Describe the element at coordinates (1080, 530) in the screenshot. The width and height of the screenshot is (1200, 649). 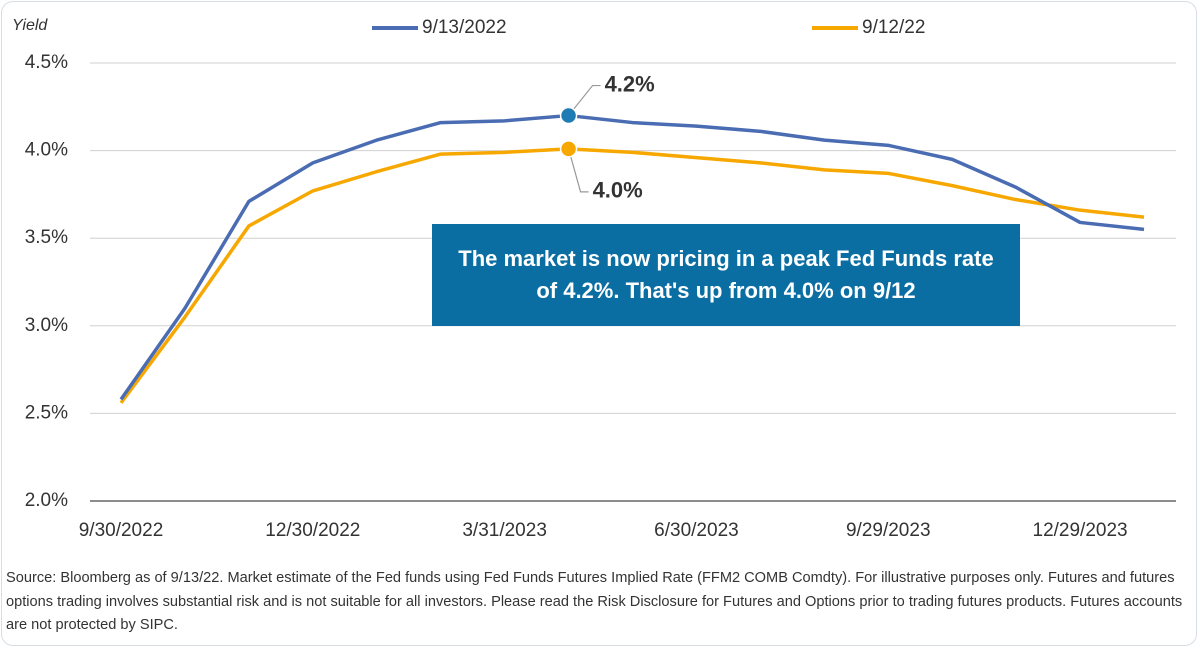
I see `x-tick-label: 12/29/2023` at that location.